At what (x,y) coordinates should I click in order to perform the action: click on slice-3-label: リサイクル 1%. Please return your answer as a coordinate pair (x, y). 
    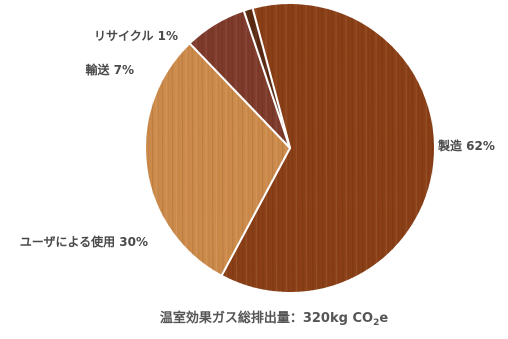
    Looking at the image, I should click on (136, 36).